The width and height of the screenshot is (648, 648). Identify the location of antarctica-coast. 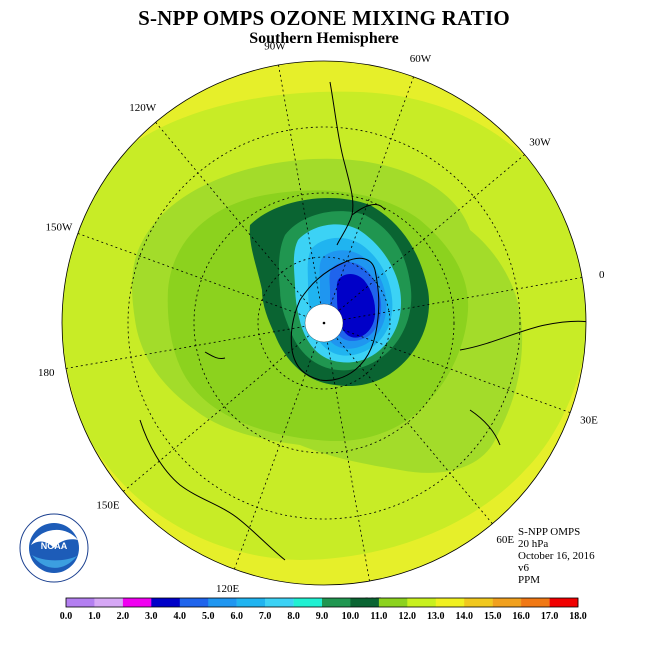
(335, 319).